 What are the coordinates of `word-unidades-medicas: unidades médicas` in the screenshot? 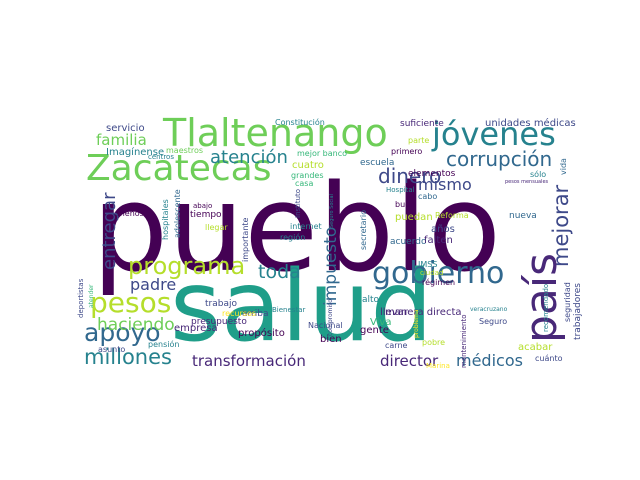 It's located at (530, 123).